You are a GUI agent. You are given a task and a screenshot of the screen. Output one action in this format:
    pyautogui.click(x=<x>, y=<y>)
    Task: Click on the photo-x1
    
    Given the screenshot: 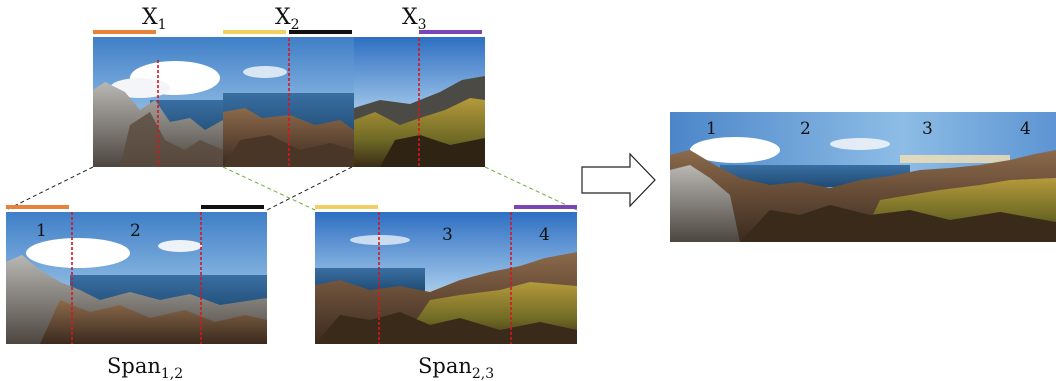 What is the action you would take?
    pyautogui.click(x=158, y=102)
    